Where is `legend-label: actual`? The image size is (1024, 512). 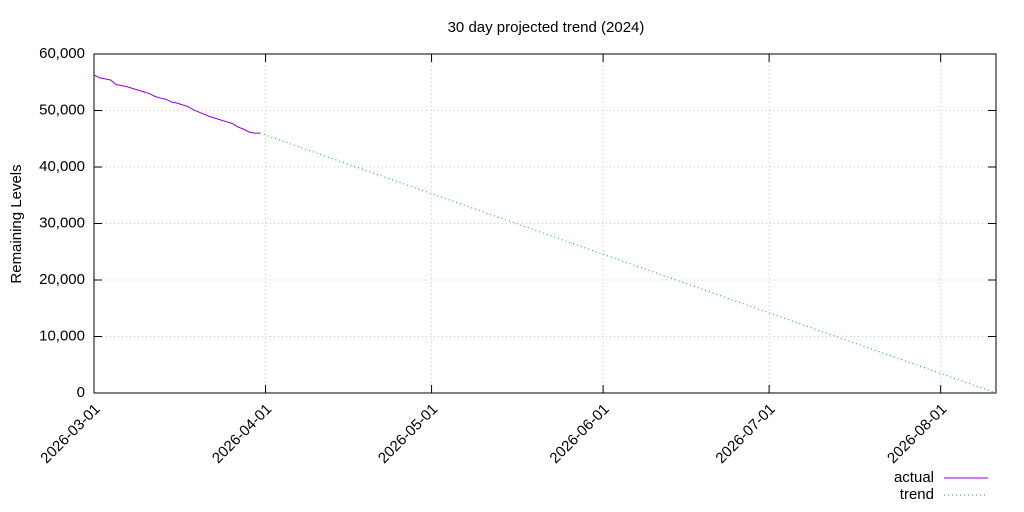
legend-label: actual is located at coordinates (914, 477).